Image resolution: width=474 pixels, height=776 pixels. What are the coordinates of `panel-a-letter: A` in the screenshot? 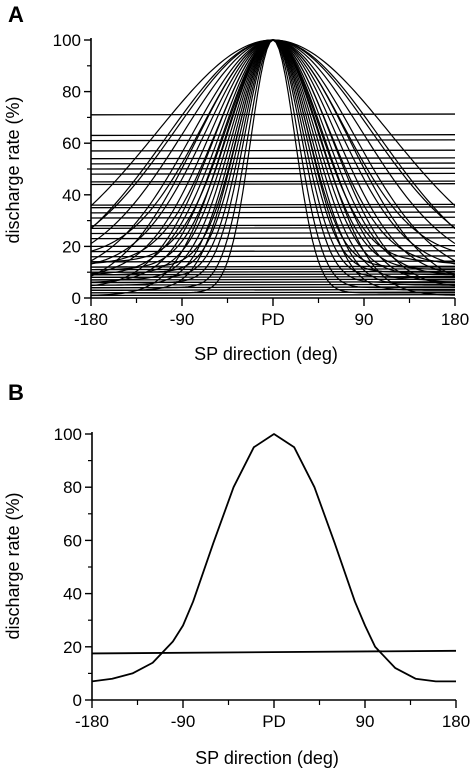 It's located at (16, 14).